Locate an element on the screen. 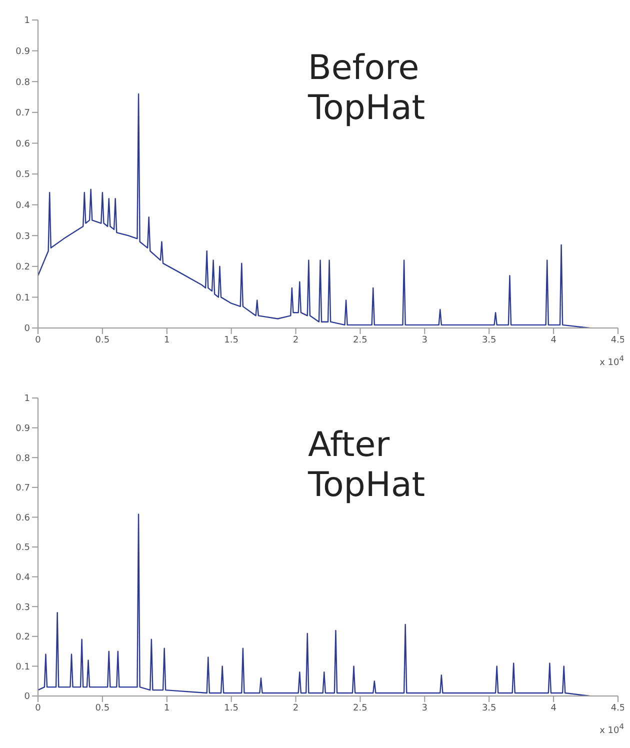  text: Before TopHat is located at coordinates (367, 88).